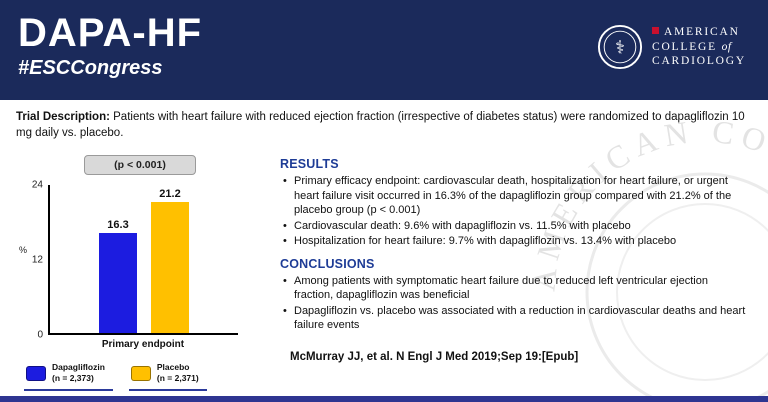 The image size is (768, 402). What do you see at coordinates (63, 117) in the screenshot?
I see `trial-description-label: Trial Description:` at bounding box center [63, 117].